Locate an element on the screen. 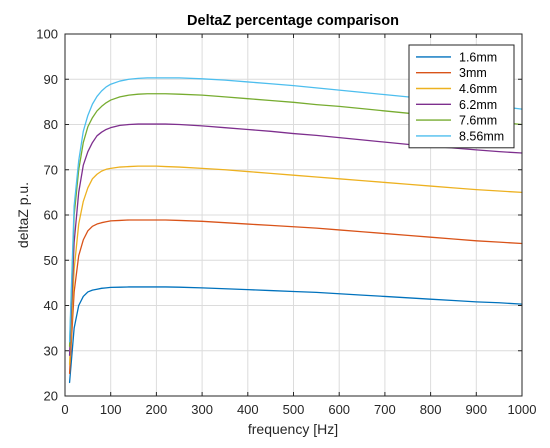 The image size is (550, 448). x-tick-label-3: 300 is located at coordinates (202, 409).